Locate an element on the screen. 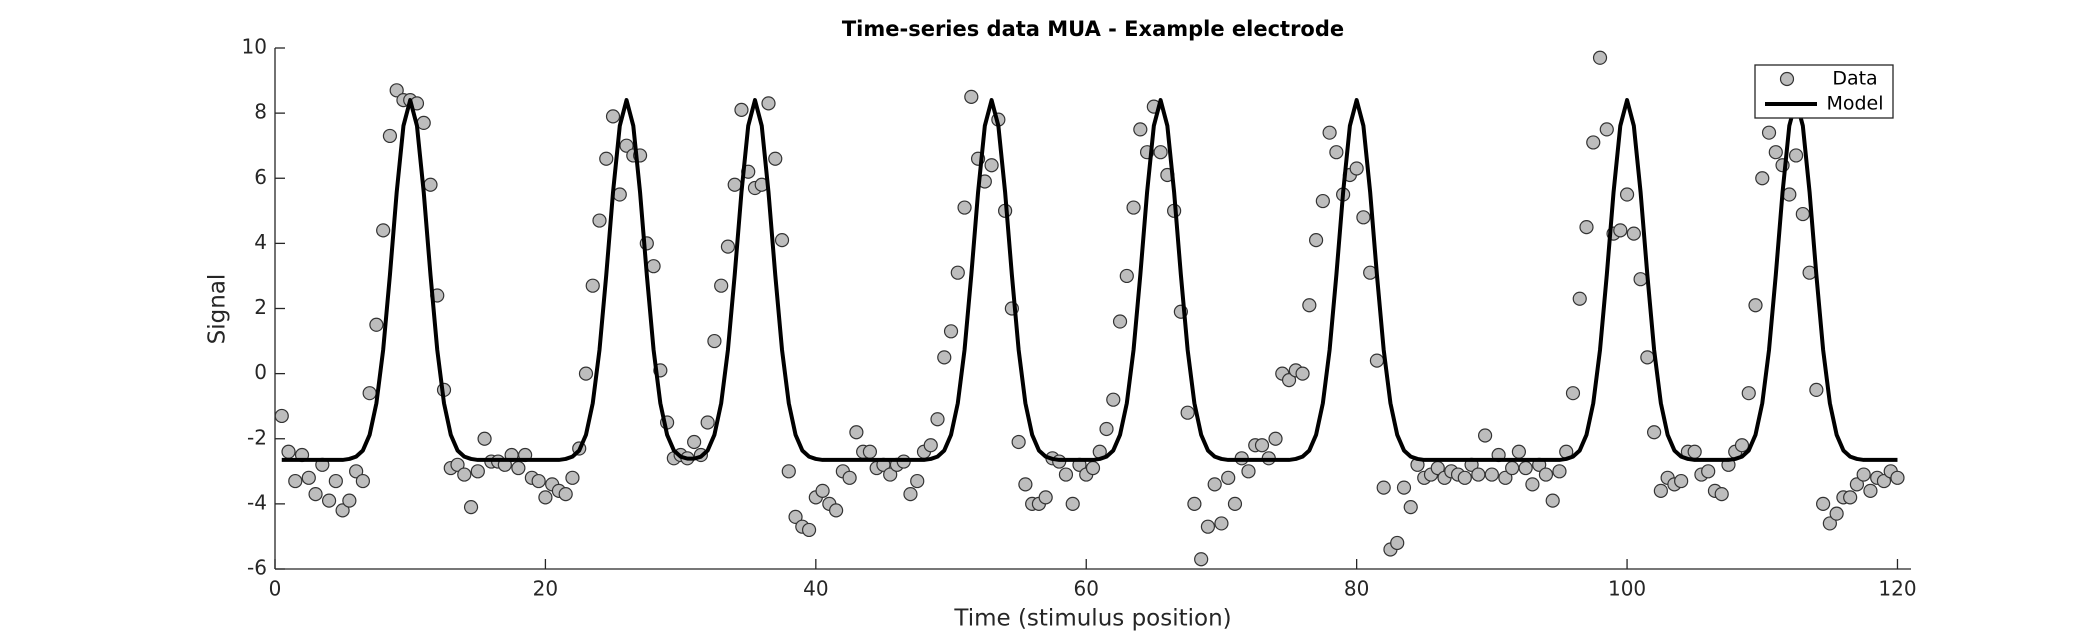 The width and height of the screenshot is (2100, 638). x-tick-label: 0 is located at coordinates (275, 589).